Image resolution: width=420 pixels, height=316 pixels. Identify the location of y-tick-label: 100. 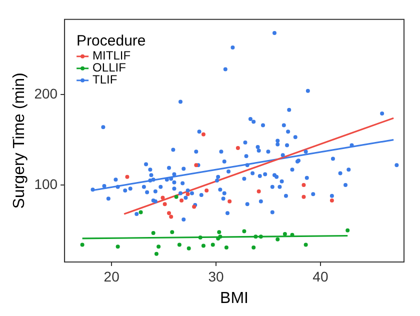
(46, 184).